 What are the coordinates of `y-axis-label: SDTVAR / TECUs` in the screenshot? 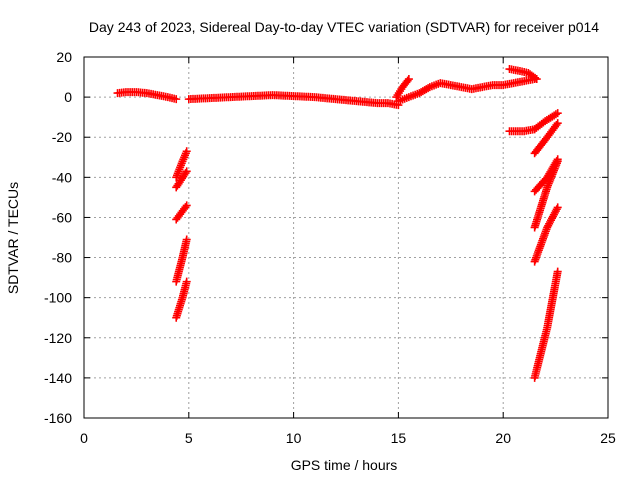 It's located at (13, 238).